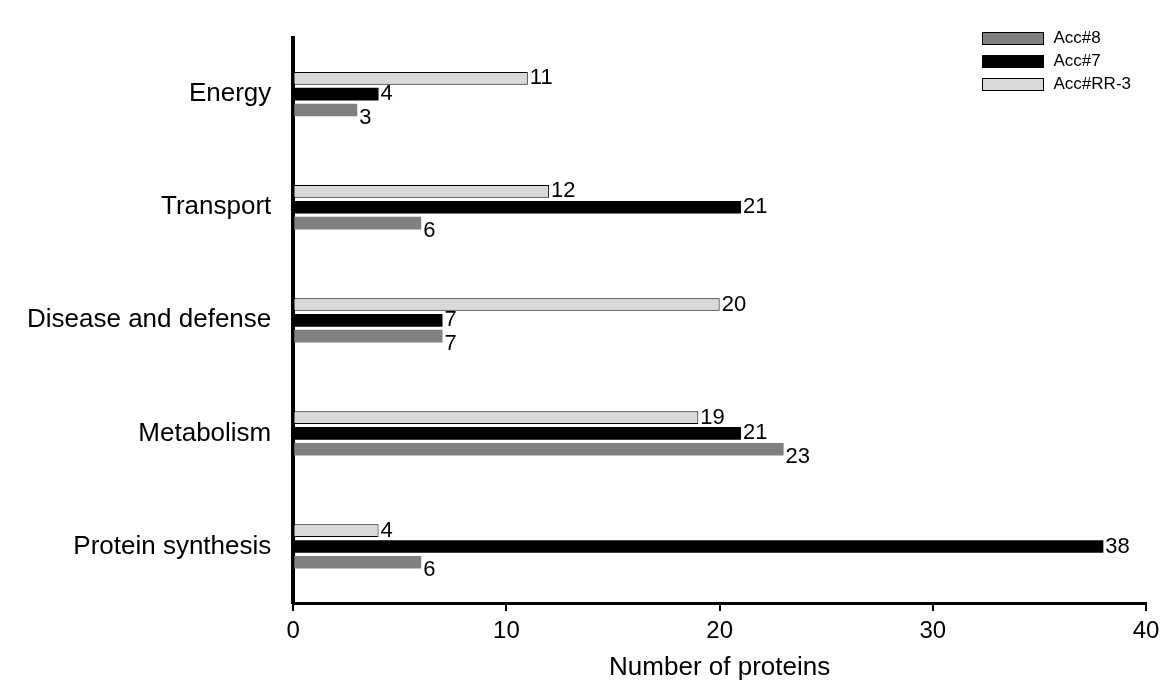  I want to click on x-tick-label: 20, so click(719, 630).